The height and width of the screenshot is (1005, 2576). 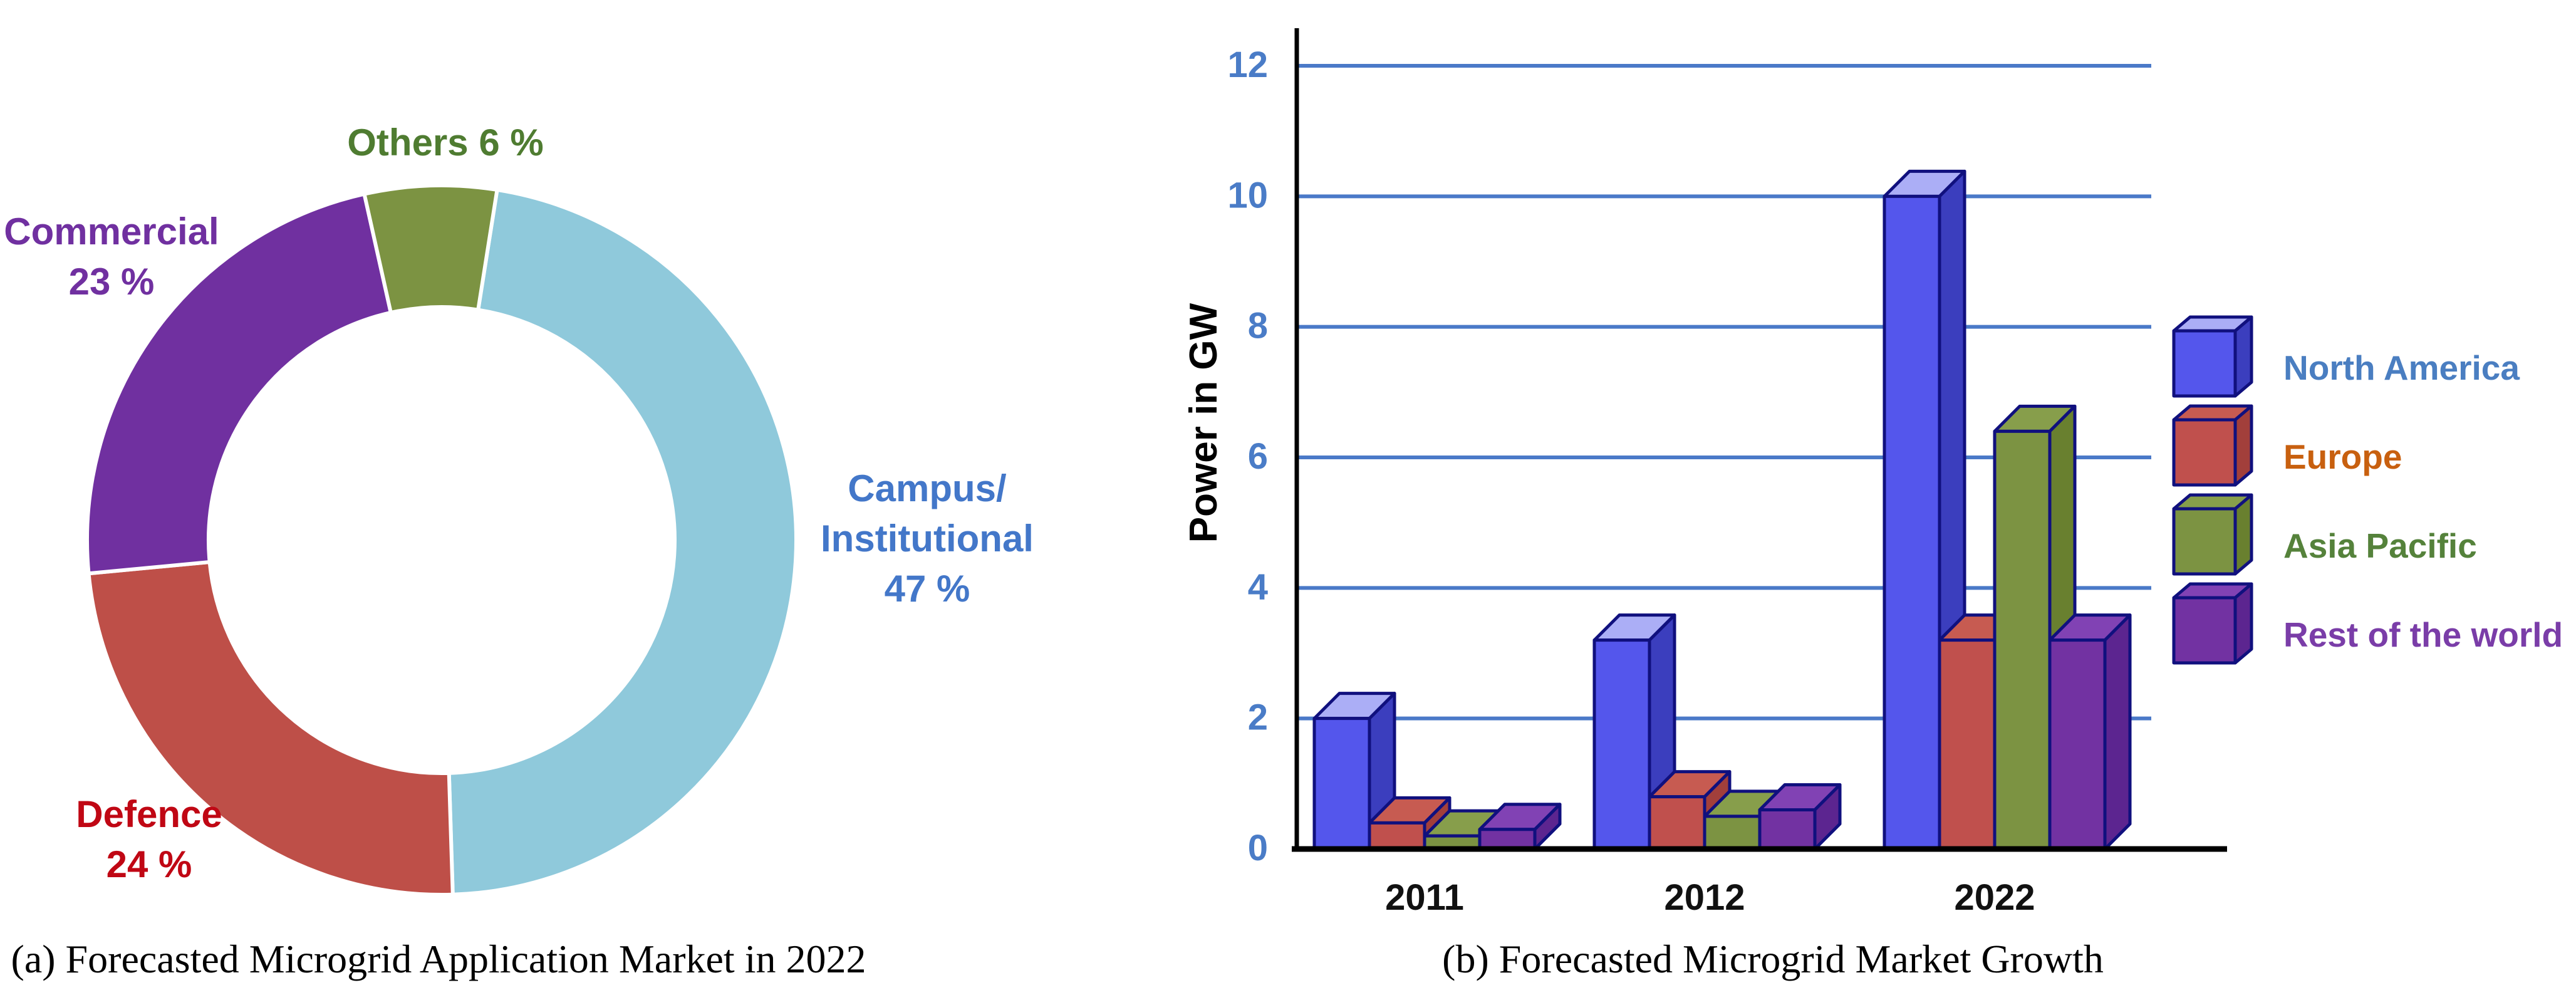 I want to click on bar-rest-of-the-world-2022, so click(x=2090, y=732).